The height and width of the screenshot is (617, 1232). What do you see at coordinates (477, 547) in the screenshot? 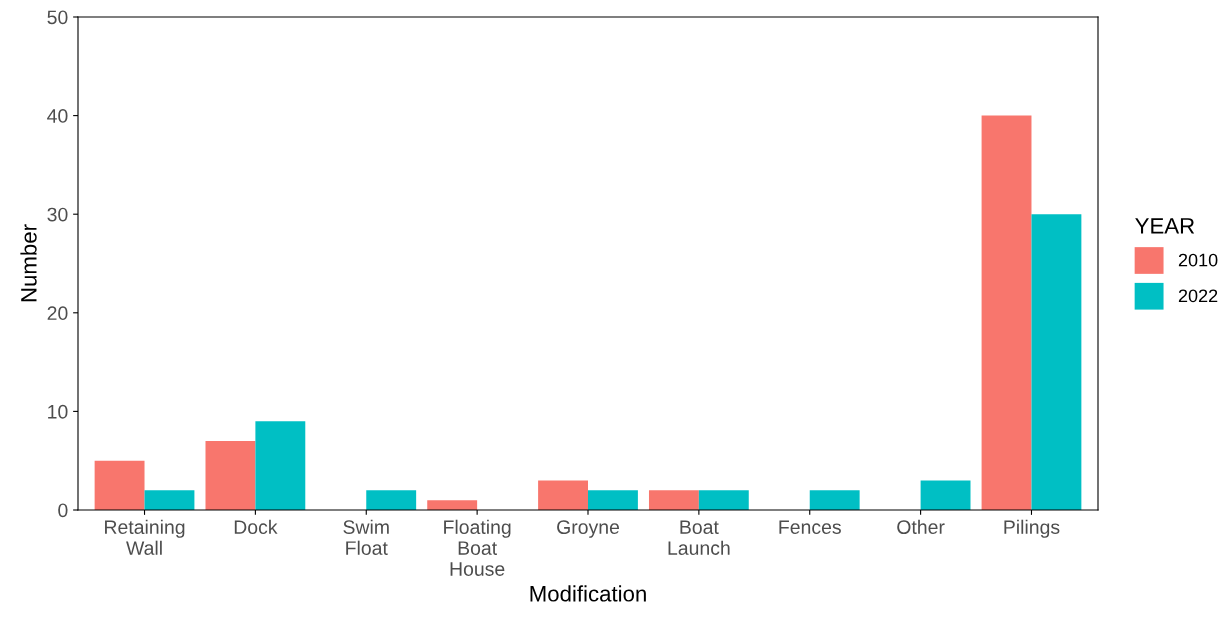
I see `x-tick-label: Floating Boat House` at bounding box center [477, 547].